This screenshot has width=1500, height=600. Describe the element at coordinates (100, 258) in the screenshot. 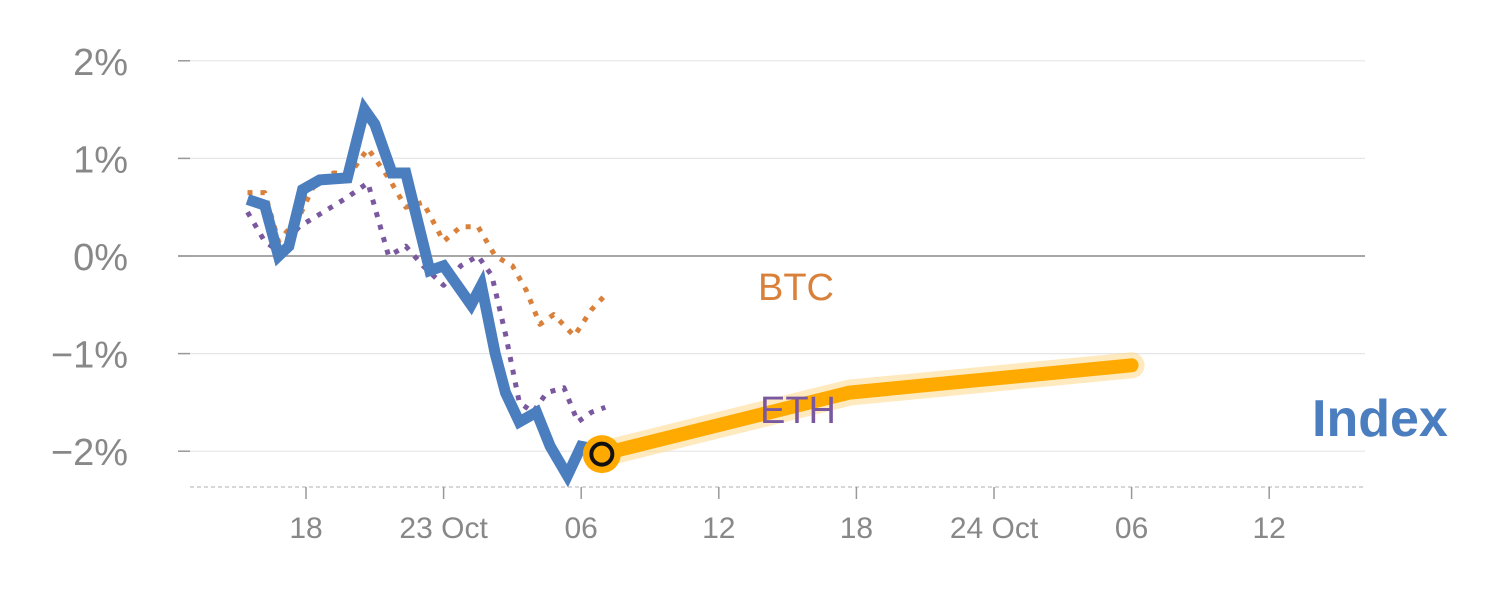

I see `y-tick-label: 0%` at that location.